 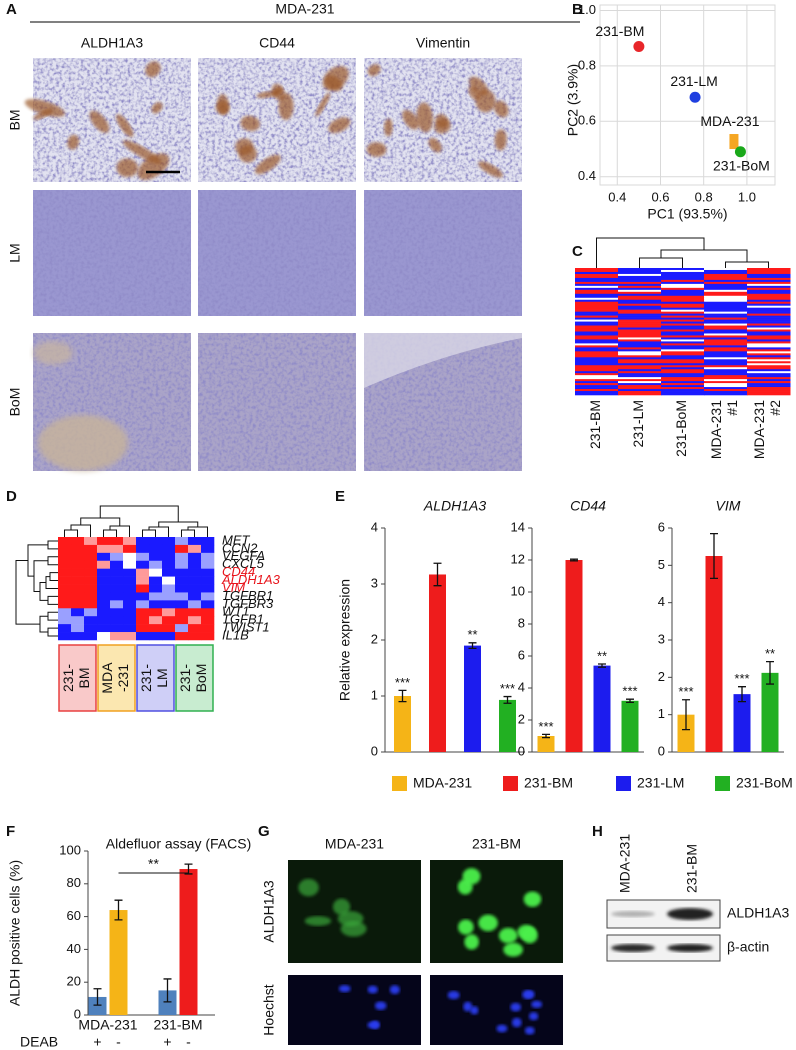 I want to click on y-tick-label: 0.8, so click(x=587, y=64).